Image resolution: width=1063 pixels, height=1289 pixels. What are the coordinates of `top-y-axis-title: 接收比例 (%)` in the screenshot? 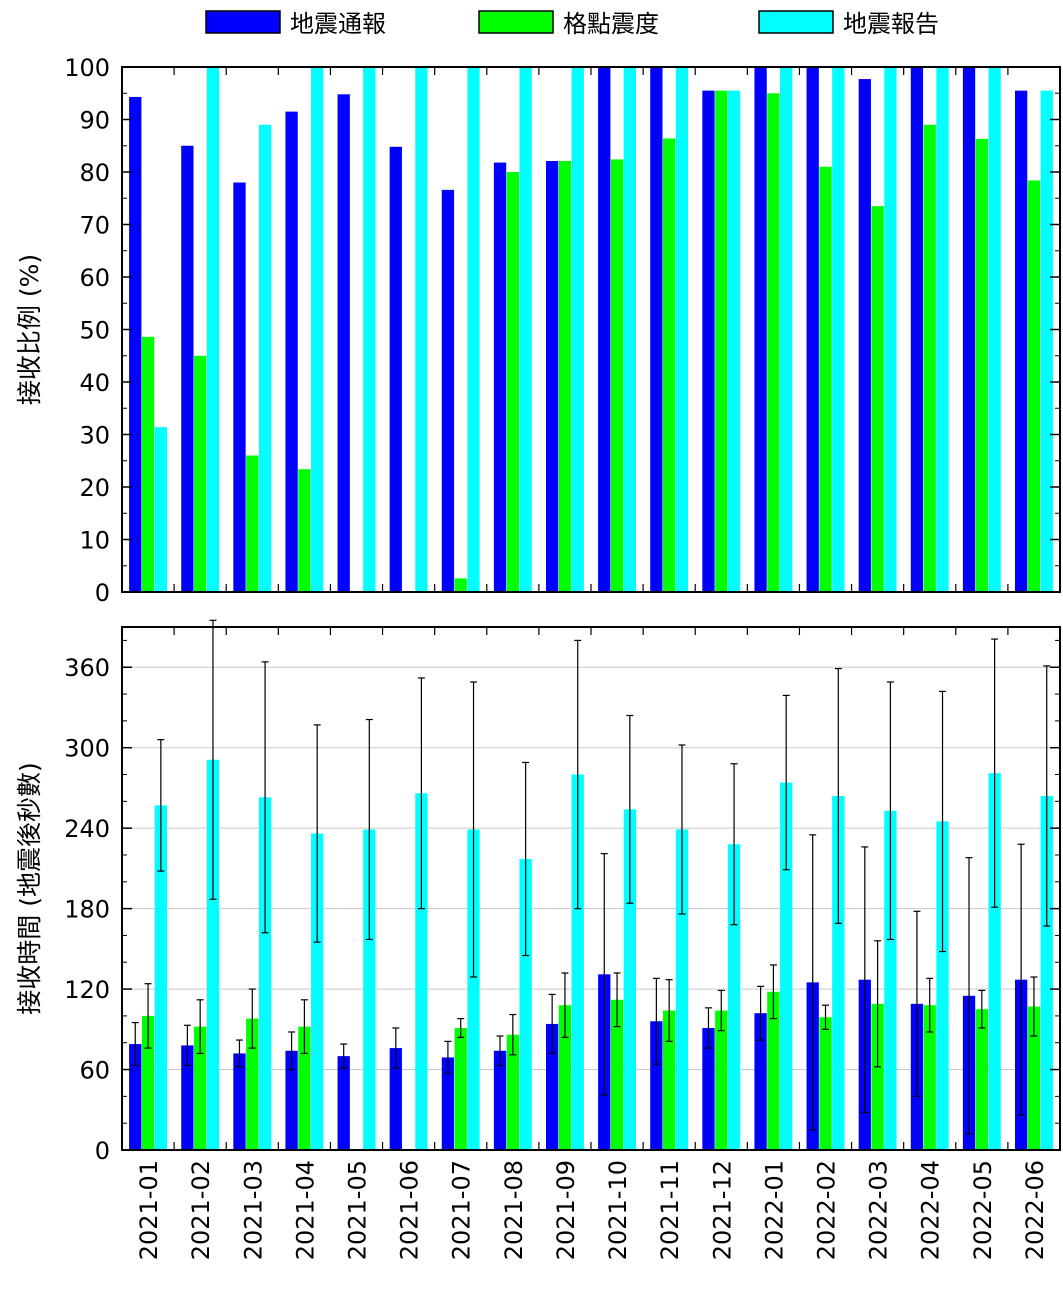 It's located at (29, 329).